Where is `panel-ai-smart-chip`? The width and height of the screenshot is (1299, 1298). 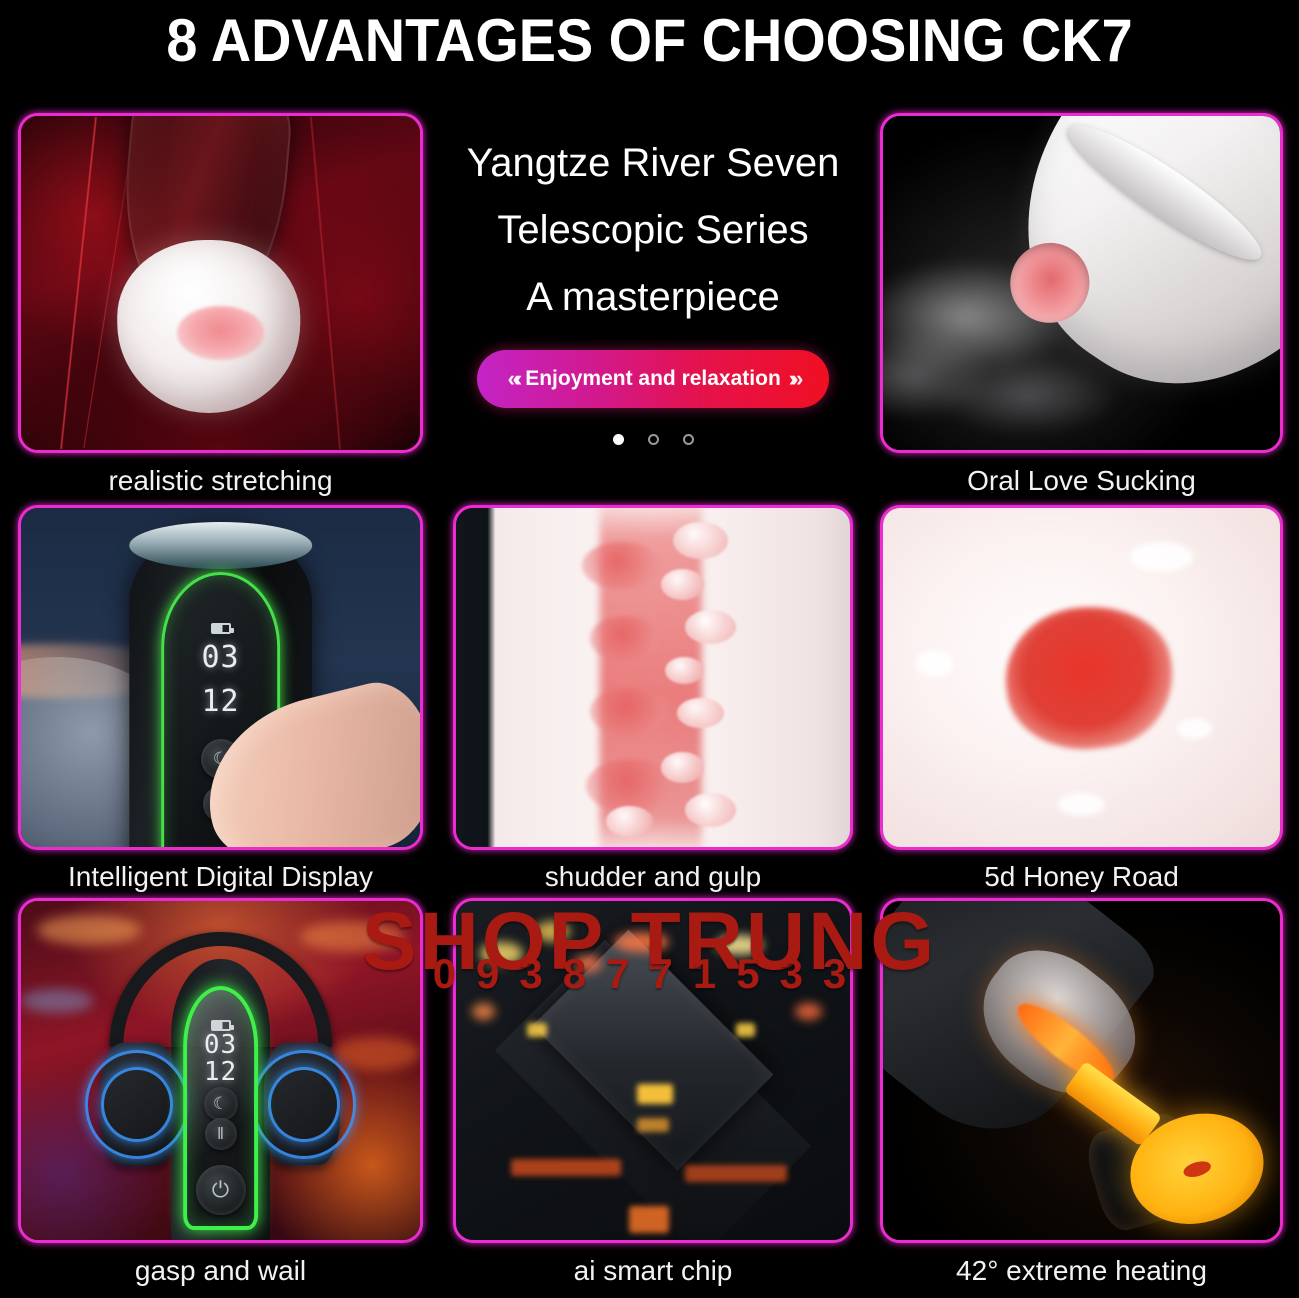 panel-ai-smart-chip is located at coordinates (653, 1070).